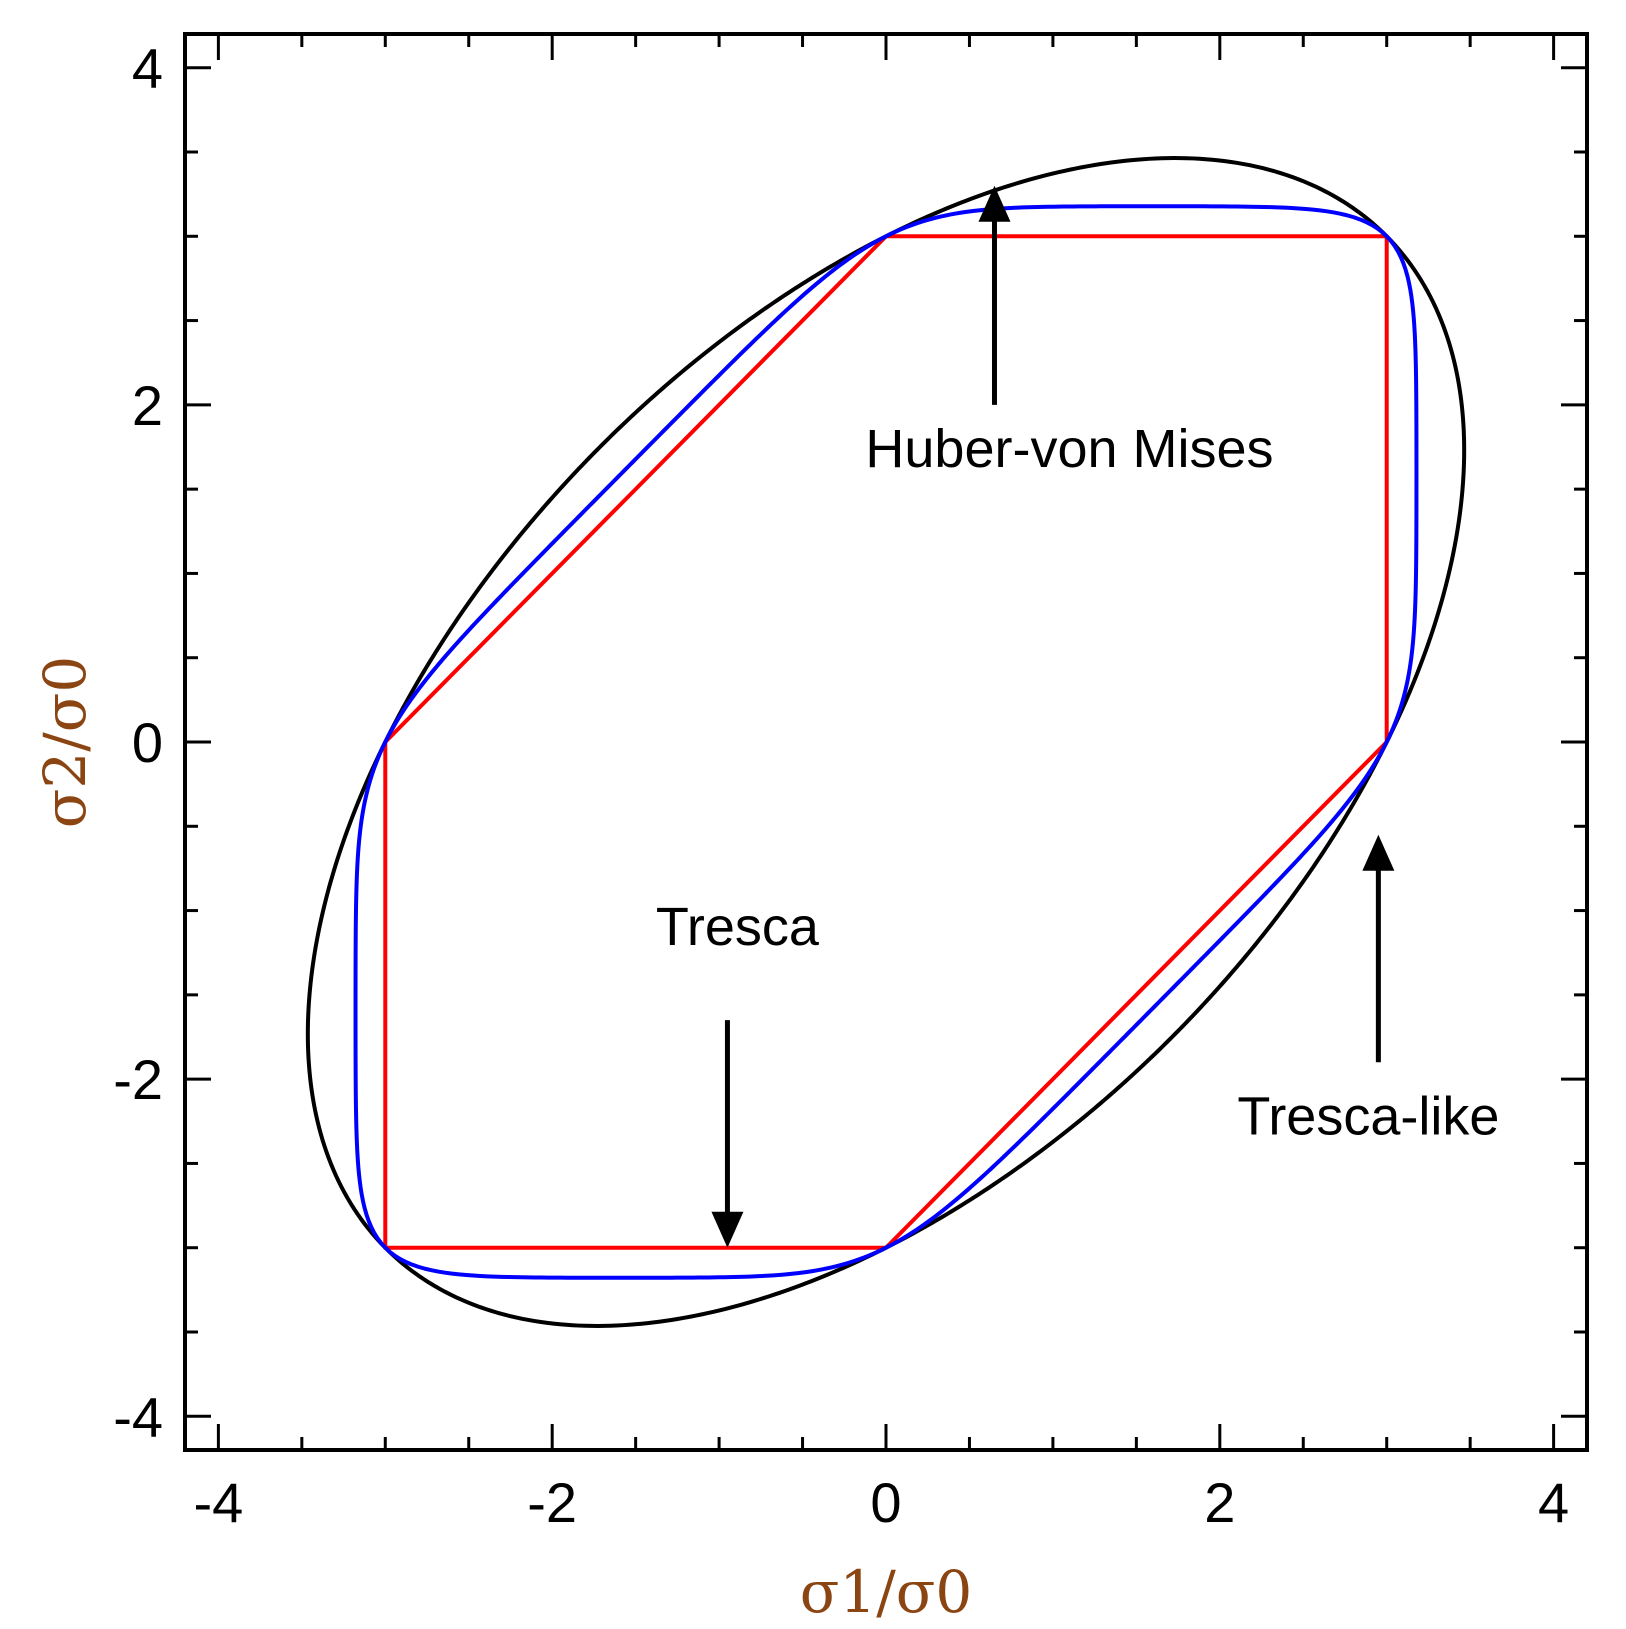 The image size is (1626, 1629). What do you see at coordinates (738, 927) in the screenshot?
I see `annotation-label: Tresca` at bounding box center [738, 927].